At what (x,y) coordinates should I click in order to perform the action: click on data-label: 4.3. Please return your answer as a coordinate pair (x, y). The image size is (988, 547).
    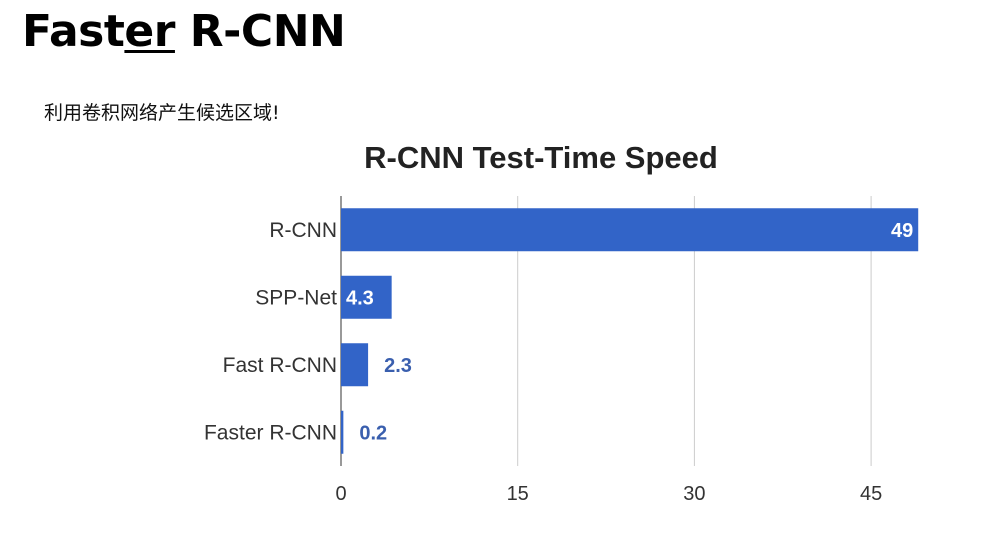
    Looking at the image, I should click on (360, 298).